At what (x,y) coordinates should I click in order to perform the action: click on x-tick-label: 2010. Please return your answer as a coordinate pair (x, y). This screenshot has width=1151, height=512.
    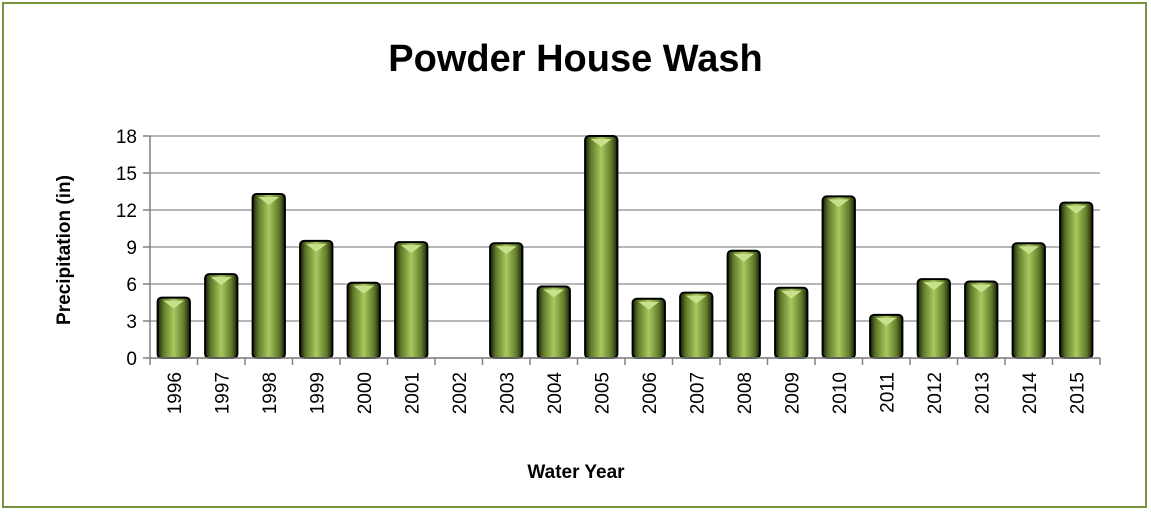
    Looking at the image, I should click on (840, 393).